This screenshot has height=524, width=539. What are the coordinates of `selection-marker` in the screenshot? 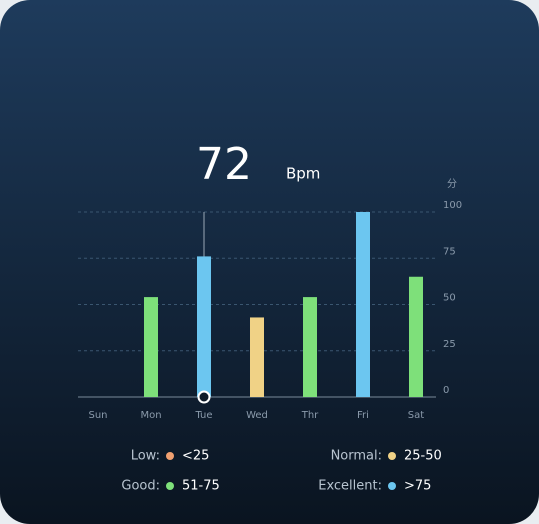 It's located at (204, 397).